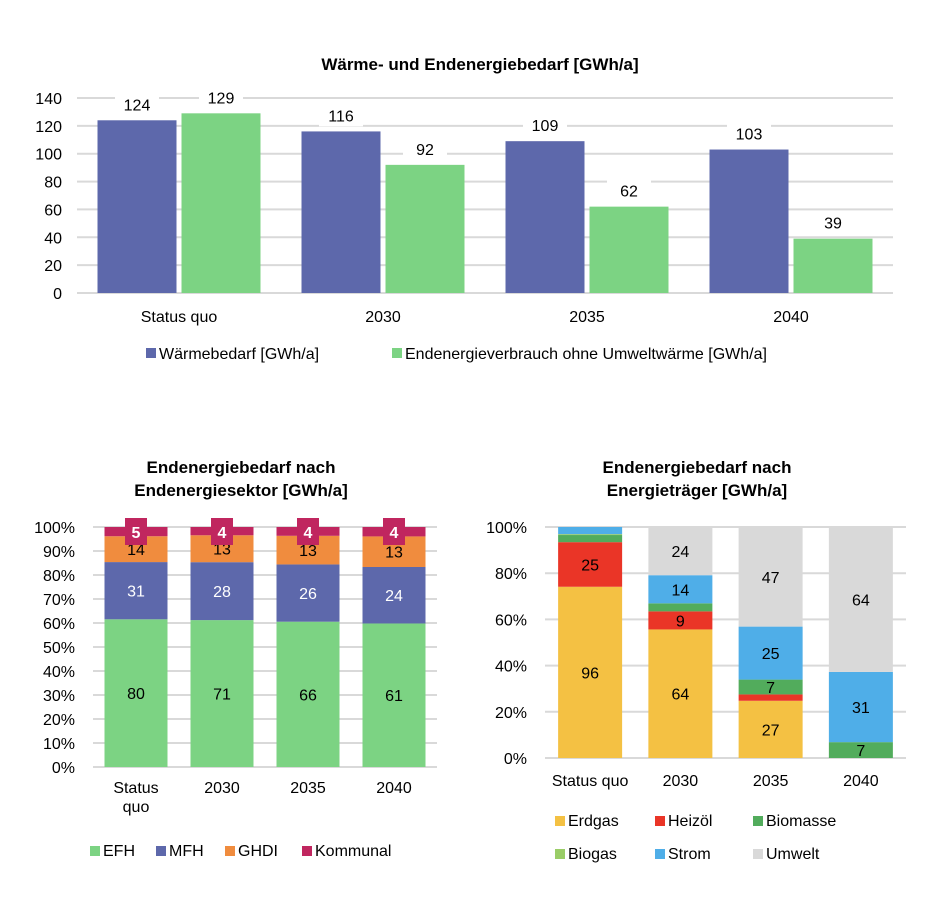  I want to click on legend-item-kommunal: Kommunal, so click(346, 851).